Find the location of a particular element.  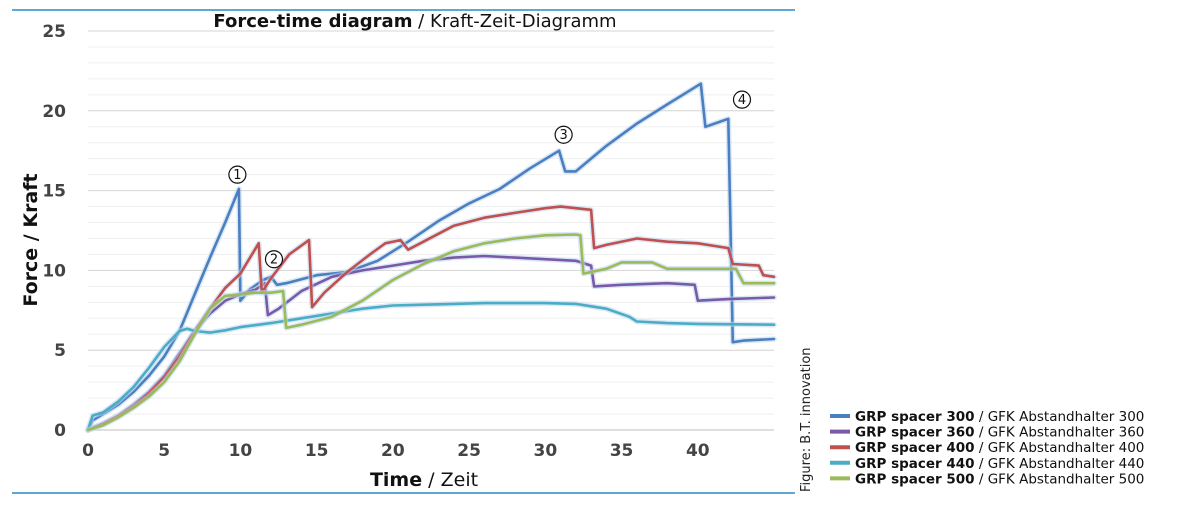

legend-name-bold-1: GRP spacer 360 is located at coordinates (915, 433).